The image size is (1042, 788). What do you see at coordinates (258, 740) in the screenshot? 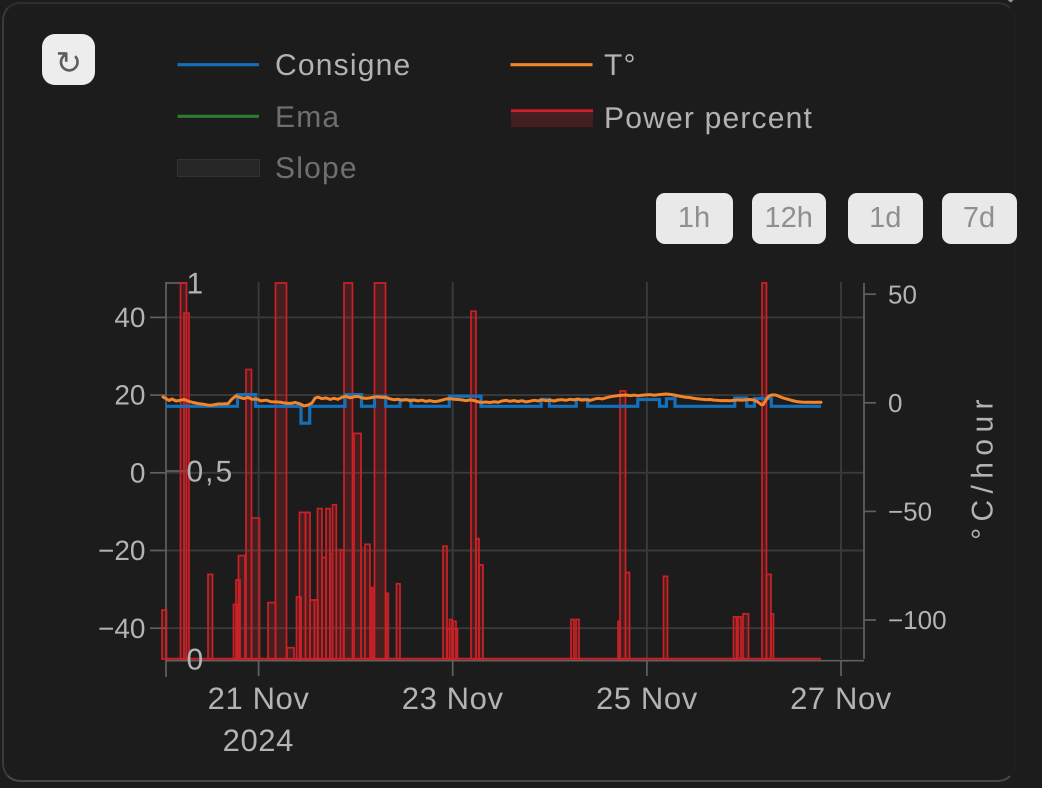
I see `svg-text: 2024` at bounding box center [258, 740].